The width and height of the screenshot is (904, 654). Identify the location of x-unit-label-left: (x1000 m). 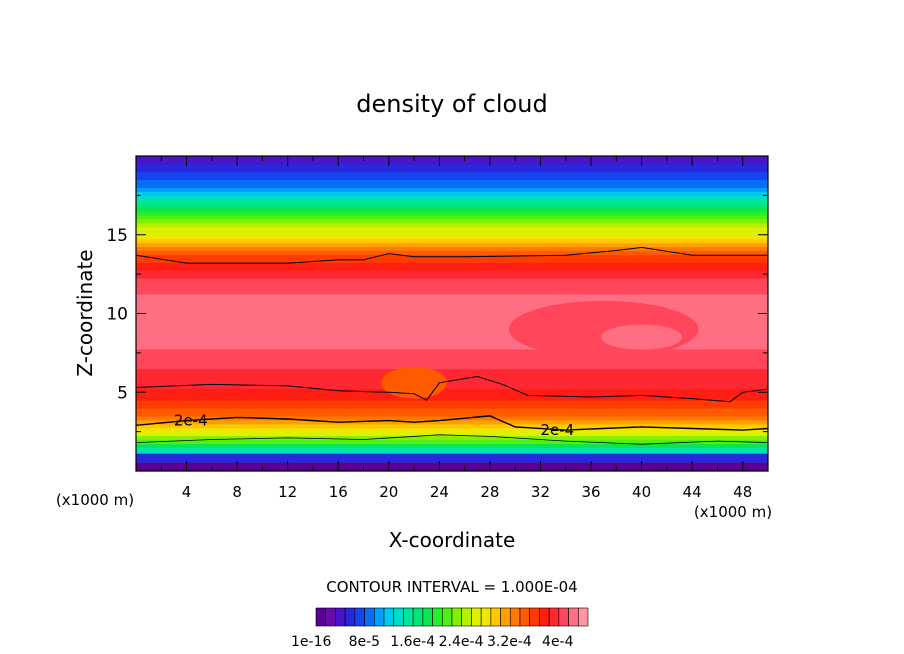
(95, 500).